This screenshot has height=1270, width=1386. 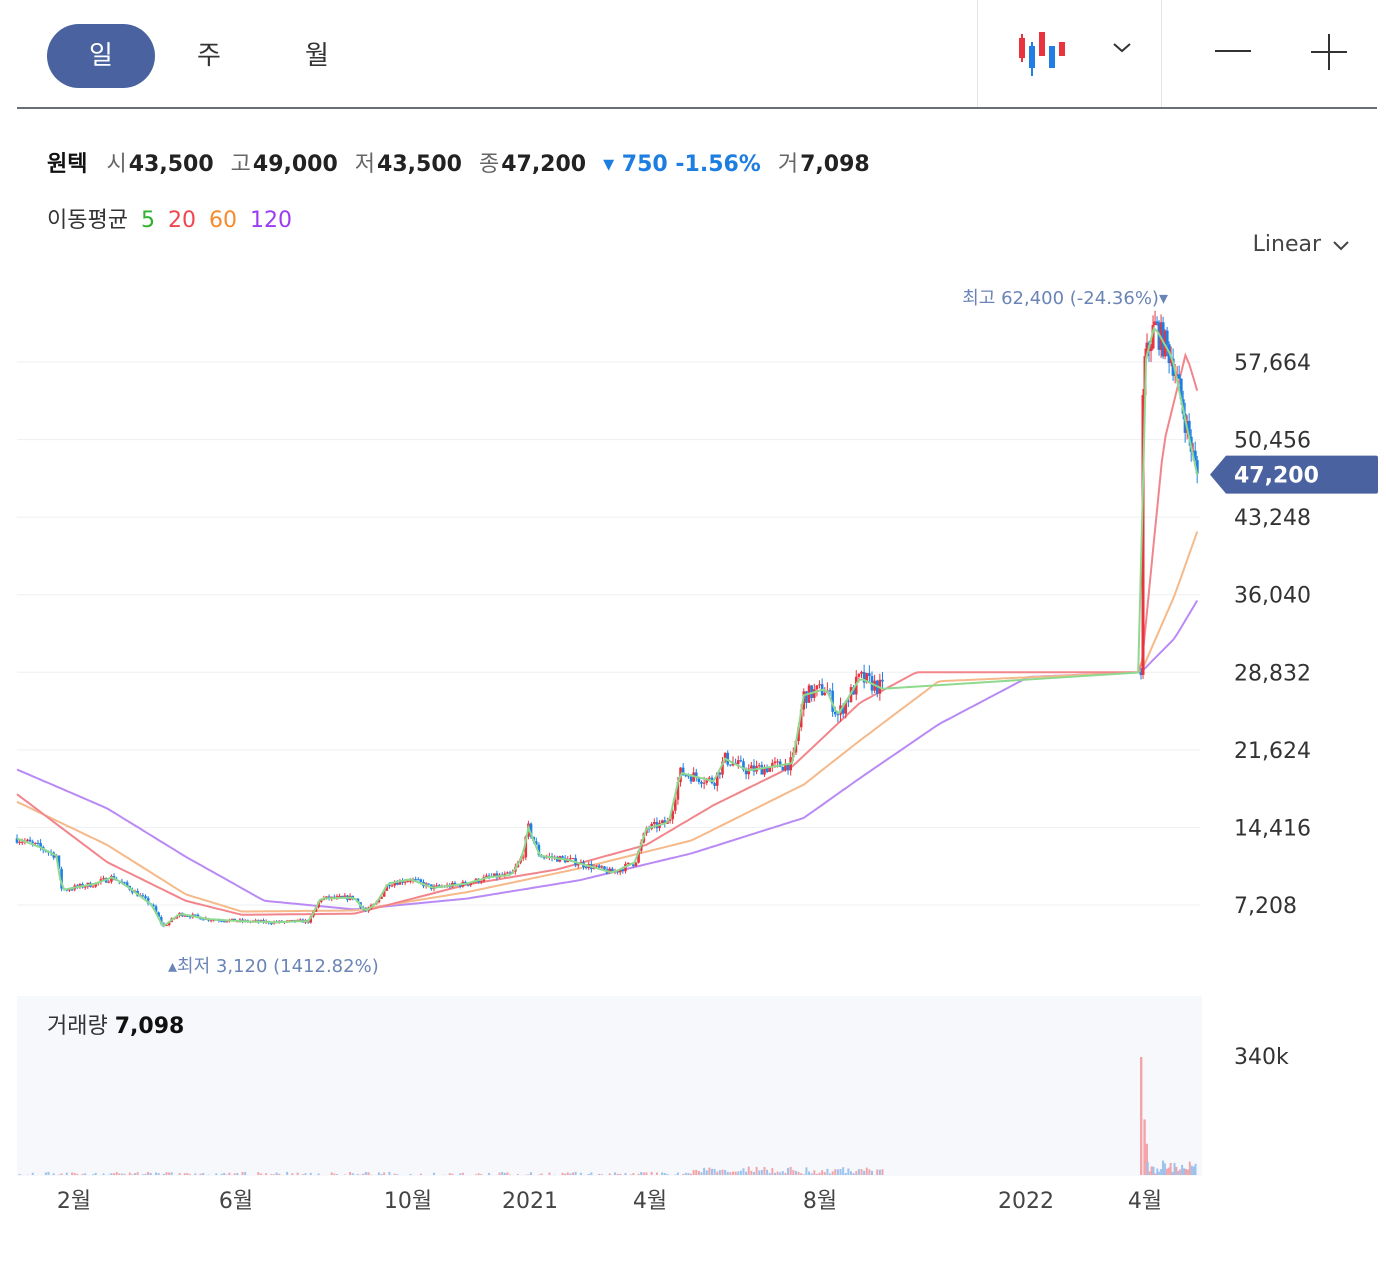 I want to click on chevron-down-icon, so click(x=1122, y=49).